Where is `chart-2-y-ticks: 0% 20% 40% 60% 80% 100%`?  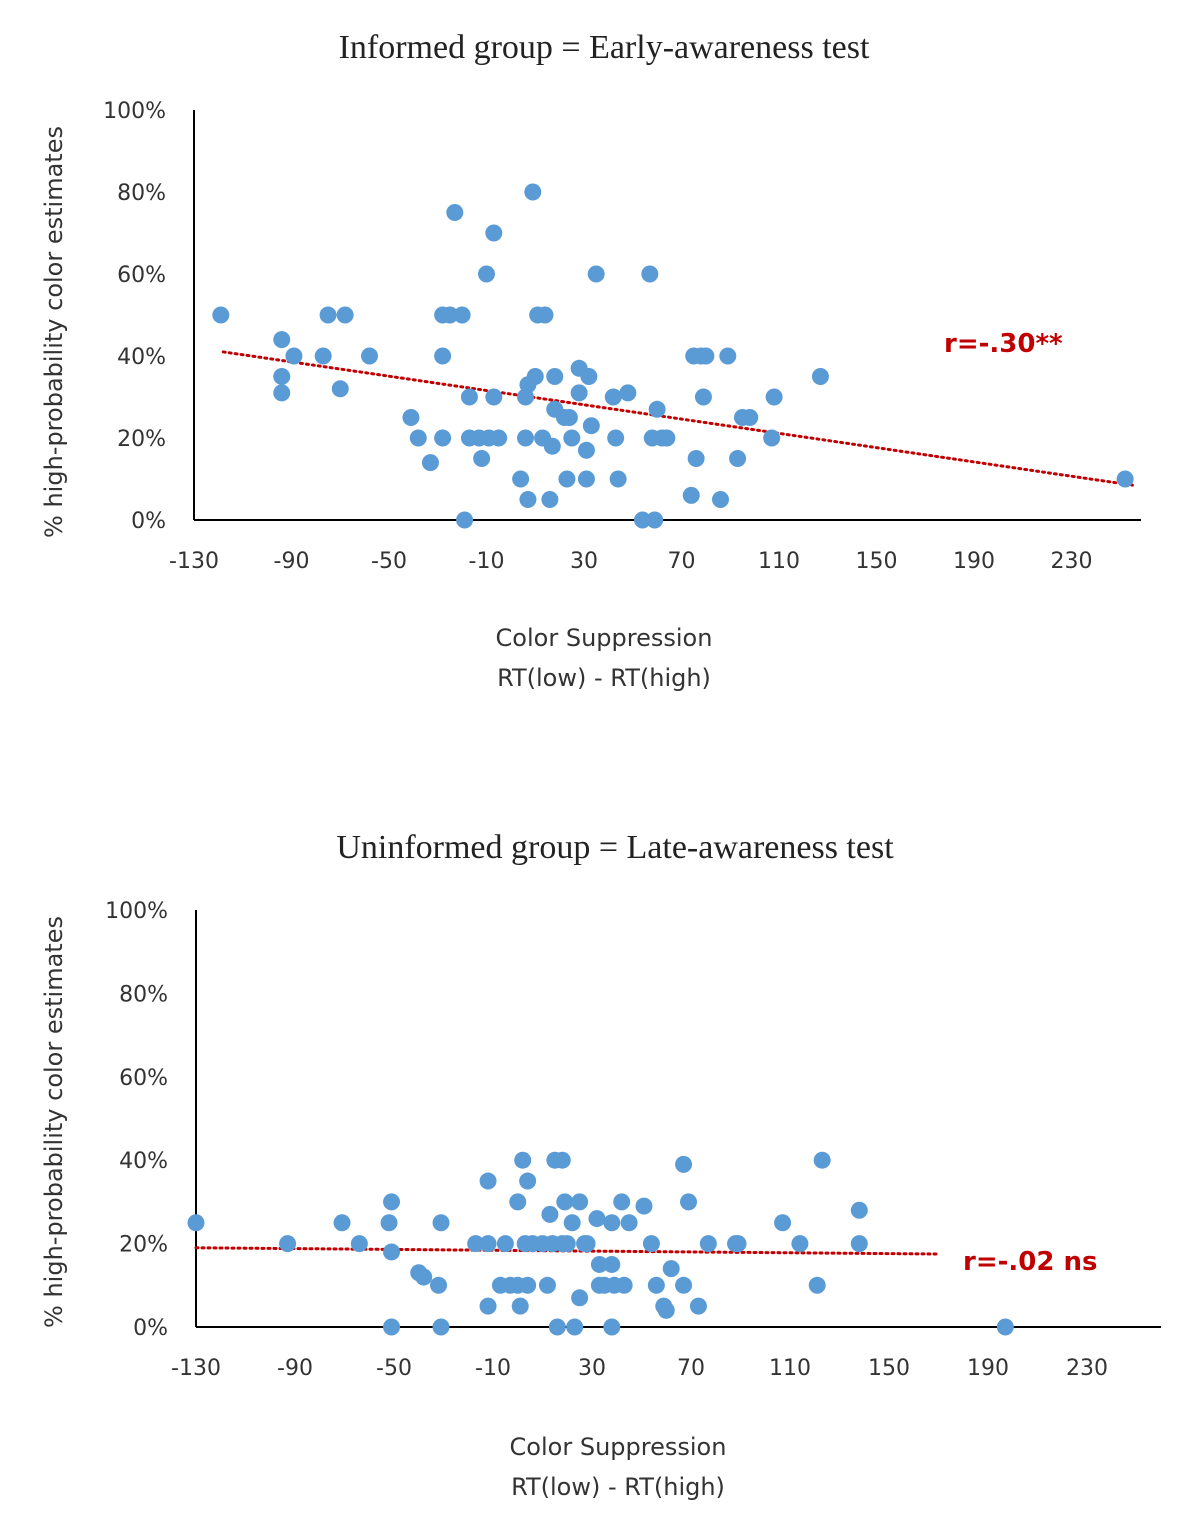 chart-2-y-ticks: 0% 20% 40% 60% 80% 100% is located at coordinates (136, 1120).